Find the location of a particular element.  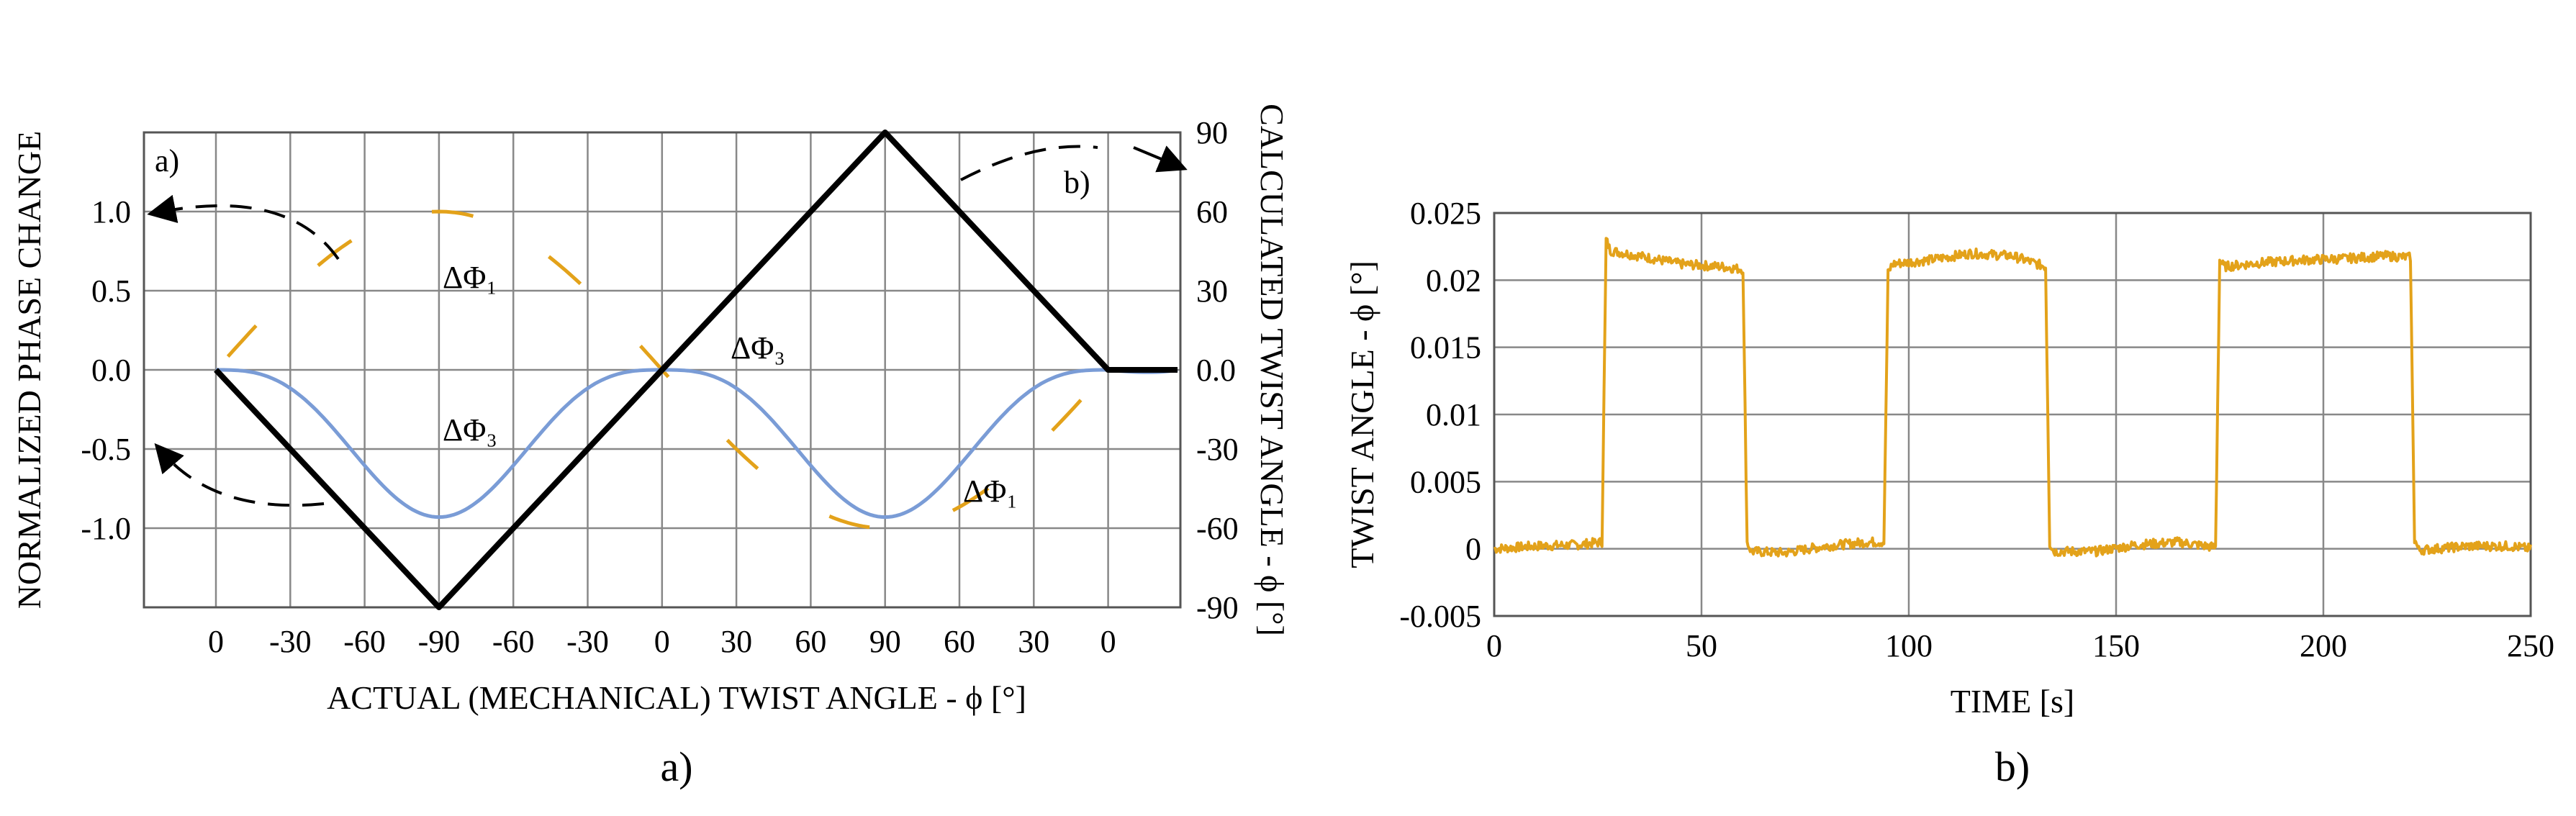

panel-a-right-tick-label: 60 is located at coordinates (1212, 212).